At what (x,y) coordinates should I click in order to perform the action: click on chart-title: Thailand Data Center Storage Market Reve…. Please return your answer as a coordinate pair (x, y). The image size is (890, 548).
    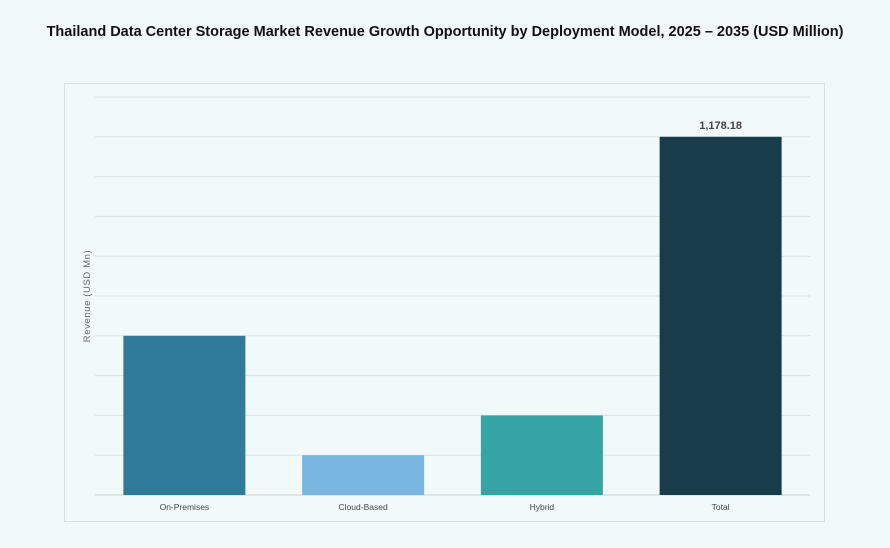
    Looking at the image, I should click on (445, 32).